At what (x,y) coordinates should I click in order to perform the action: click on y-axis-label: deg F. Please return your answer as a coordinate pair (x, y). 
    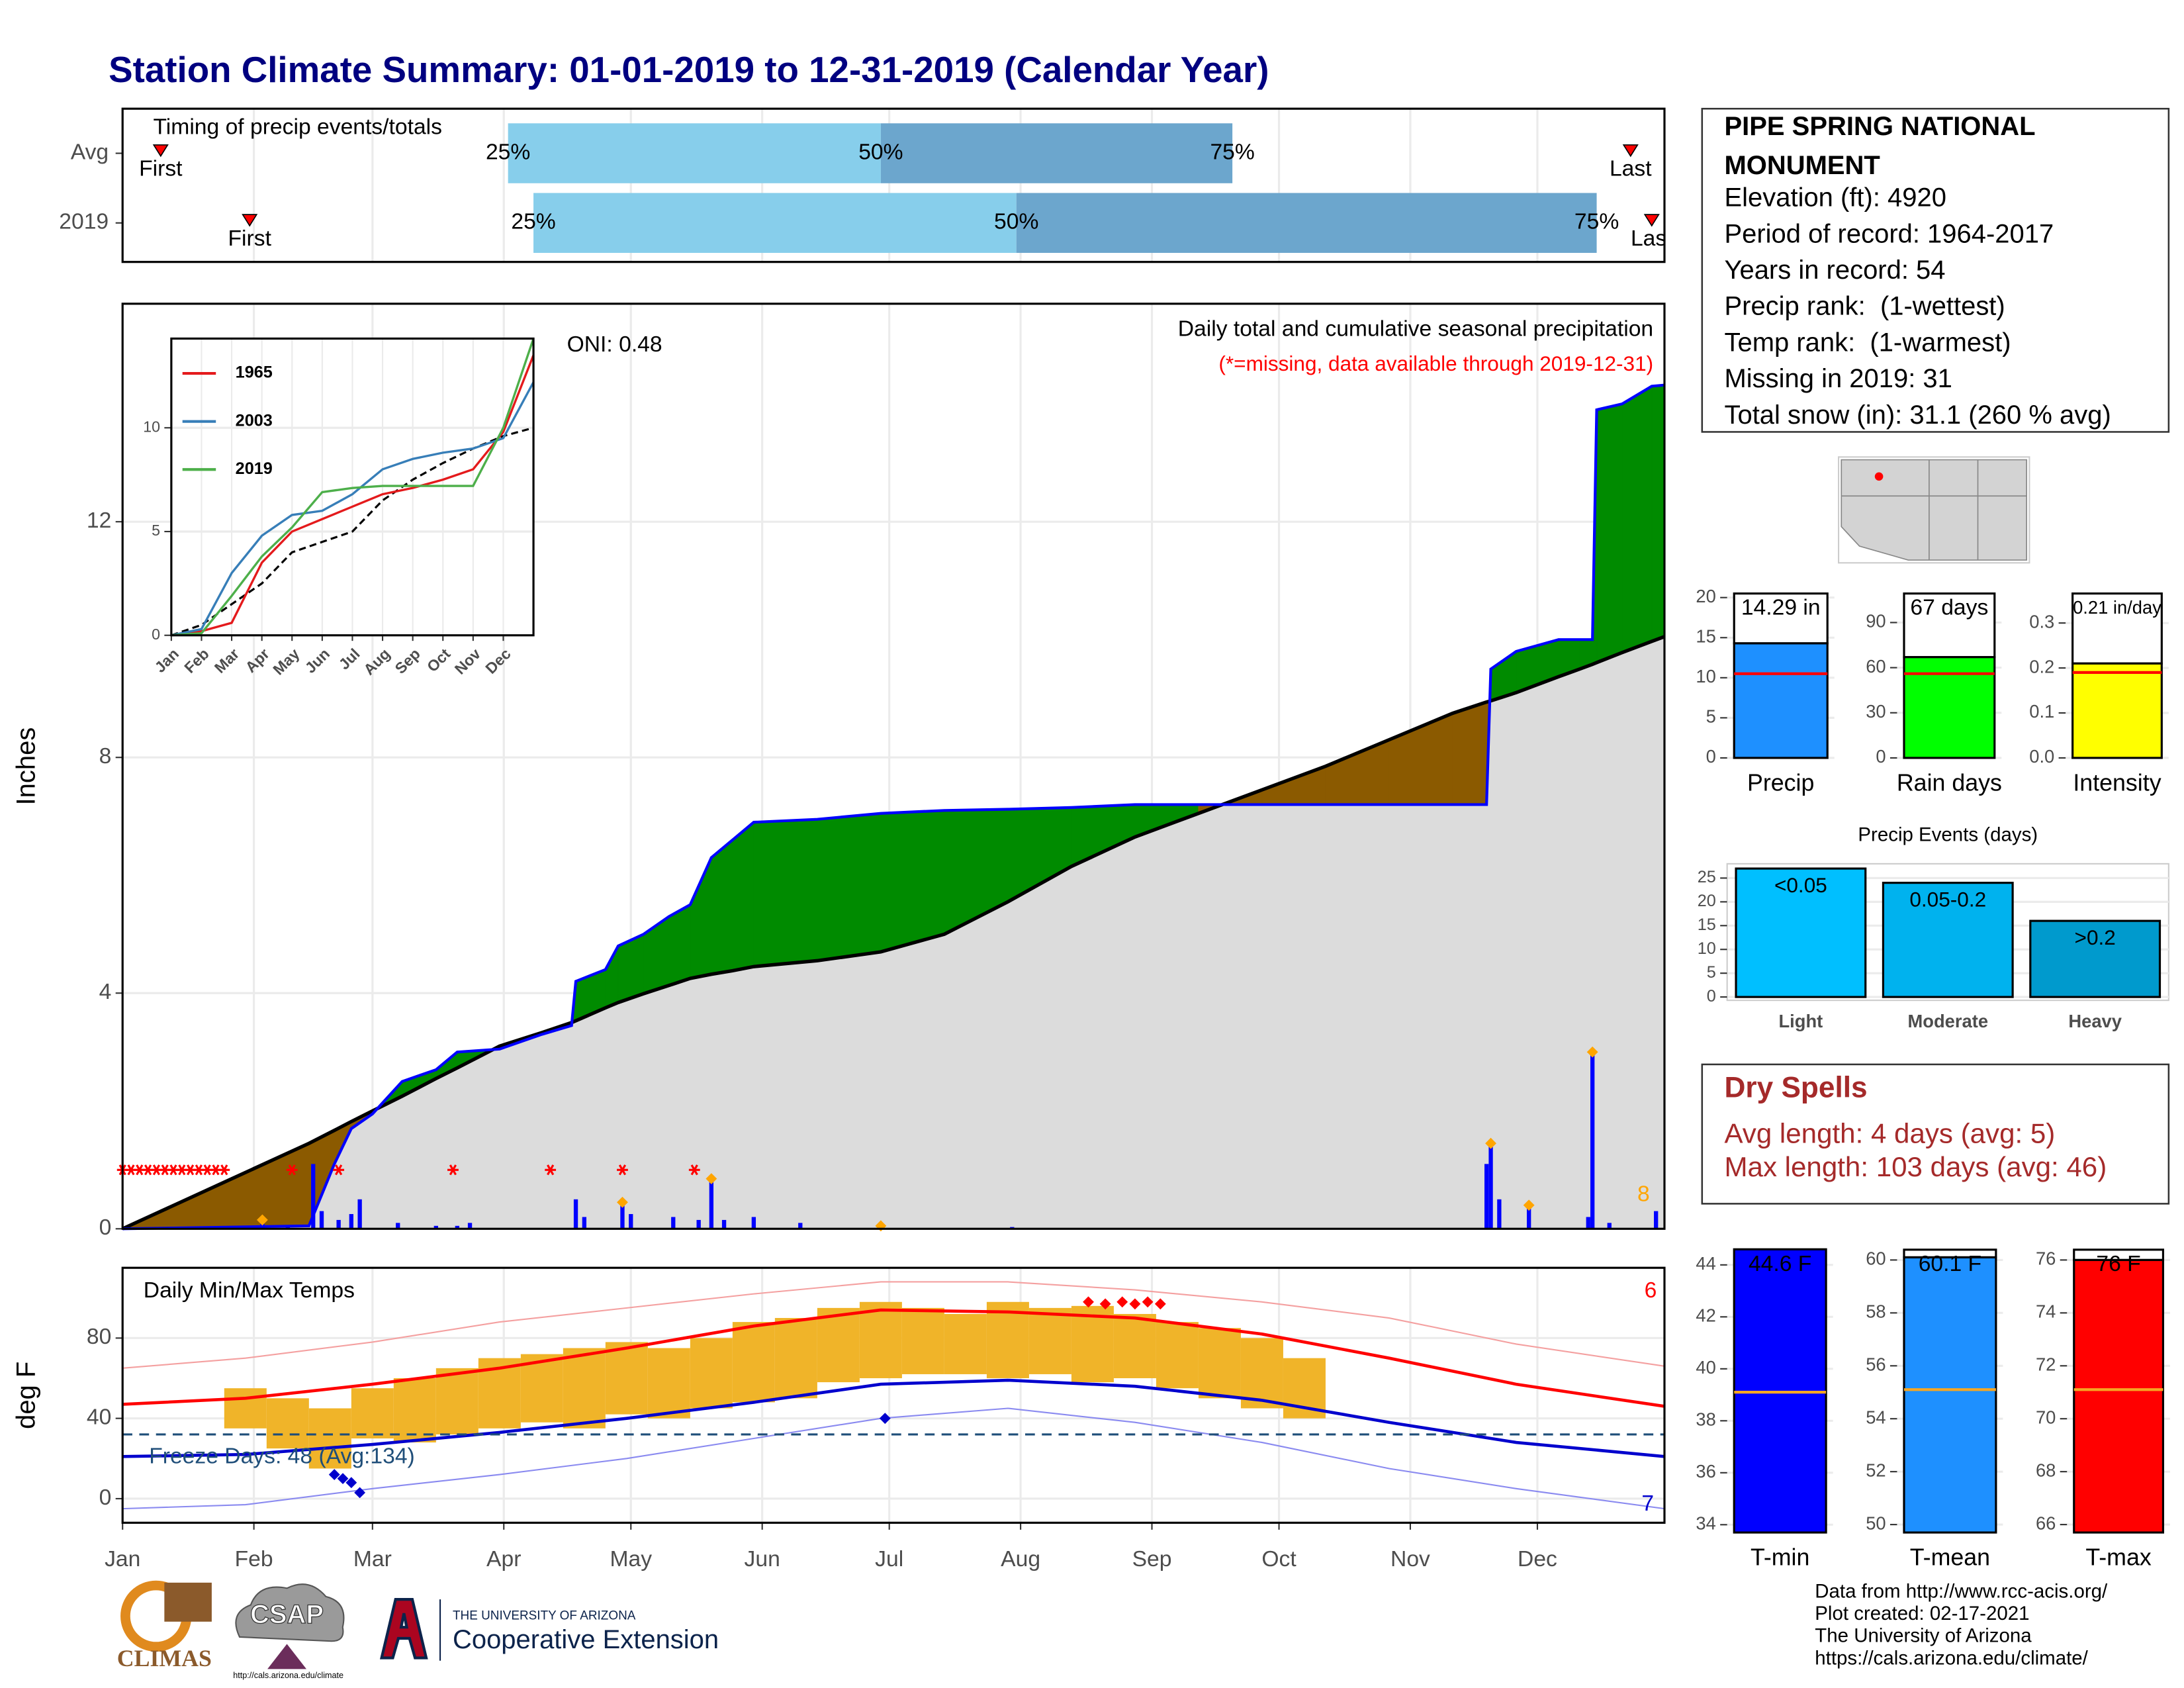
    Looking at the image, I should click on (26, 1395).